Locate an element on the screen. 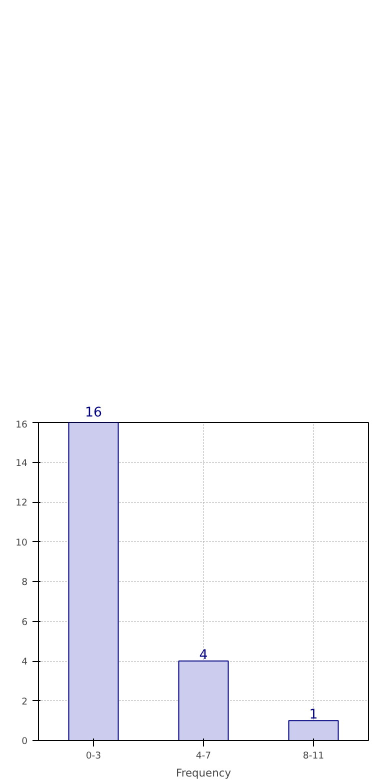  x-tick-label: 0-3 is located at coordinates (94, 756).